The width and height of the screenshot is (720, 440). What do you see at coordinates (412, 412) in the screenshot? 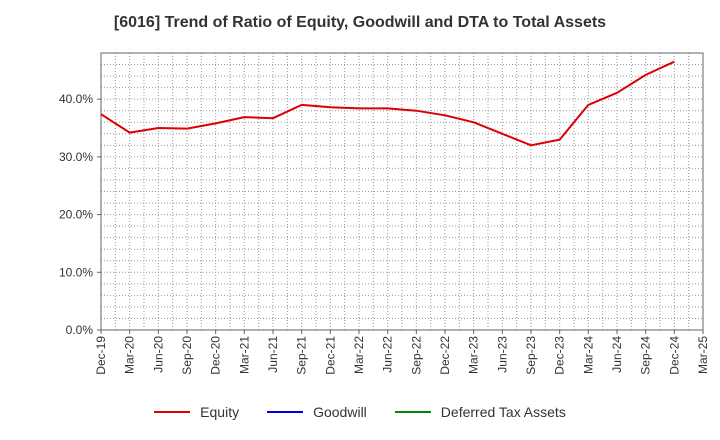
I see `legend-swatch-deferred-tax-assets` at bounding box center [412, 412].